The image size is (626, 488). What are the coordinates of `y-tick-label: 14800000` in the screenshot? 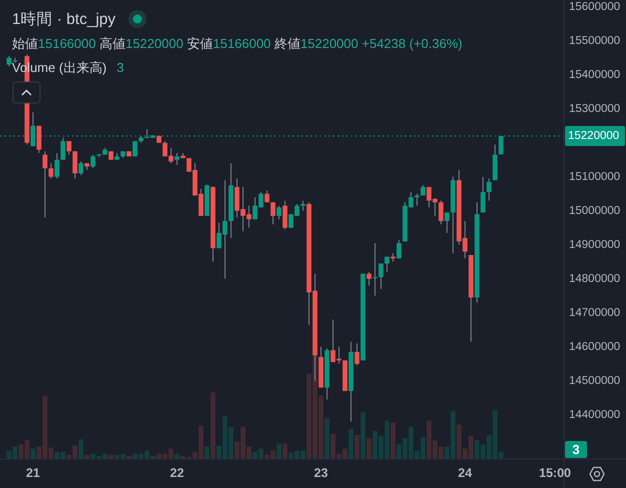 It's located at (594, 278).